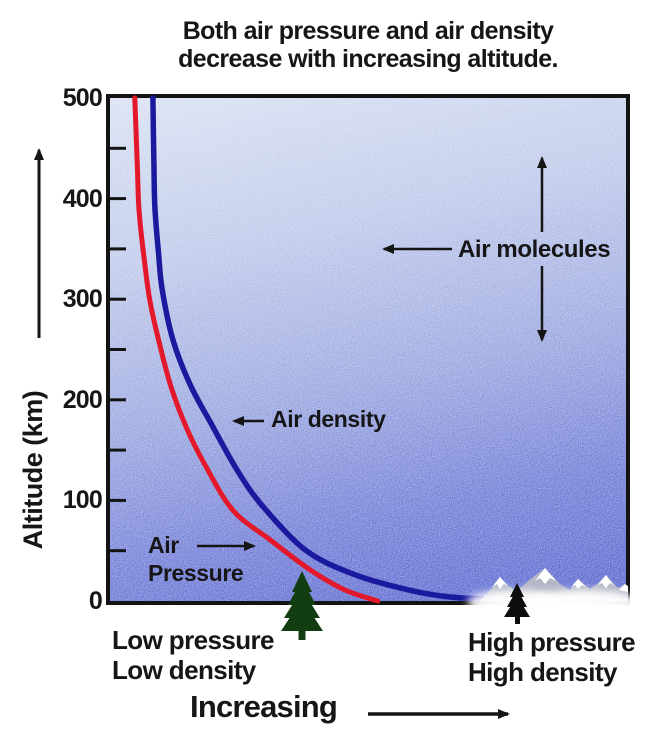 This screenshot has height=737, width=662. What do you see at coordinates (184, 670) in the screenshot?
I see `low-density-line: Low density` at bounding box center [184, 670].